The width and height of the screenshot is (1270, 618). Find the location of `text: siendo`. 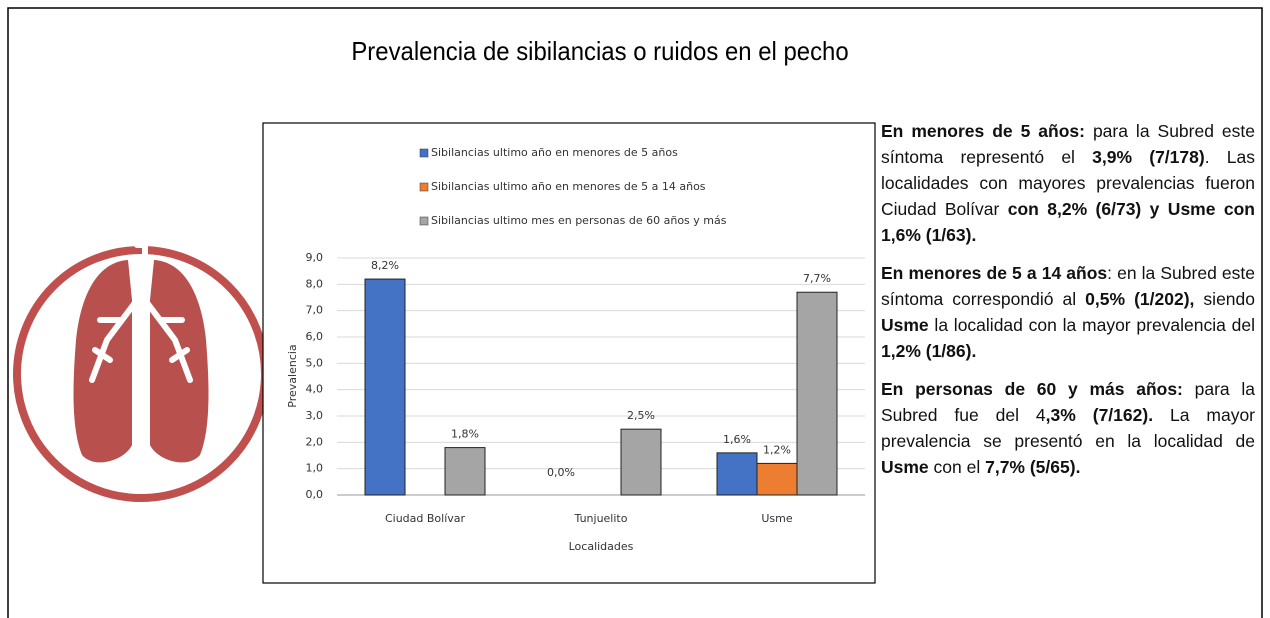

text: siendo is located at coordinates (1224, 299).